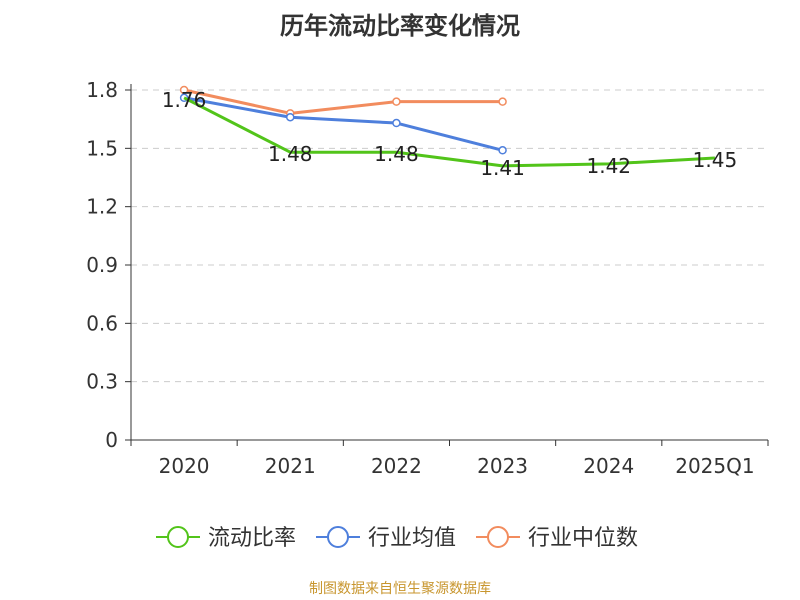  What do you see at coordinates (396, 466) in the screenshot?
I see `x-tick-label: 2022` at bounding box center [396, 466].